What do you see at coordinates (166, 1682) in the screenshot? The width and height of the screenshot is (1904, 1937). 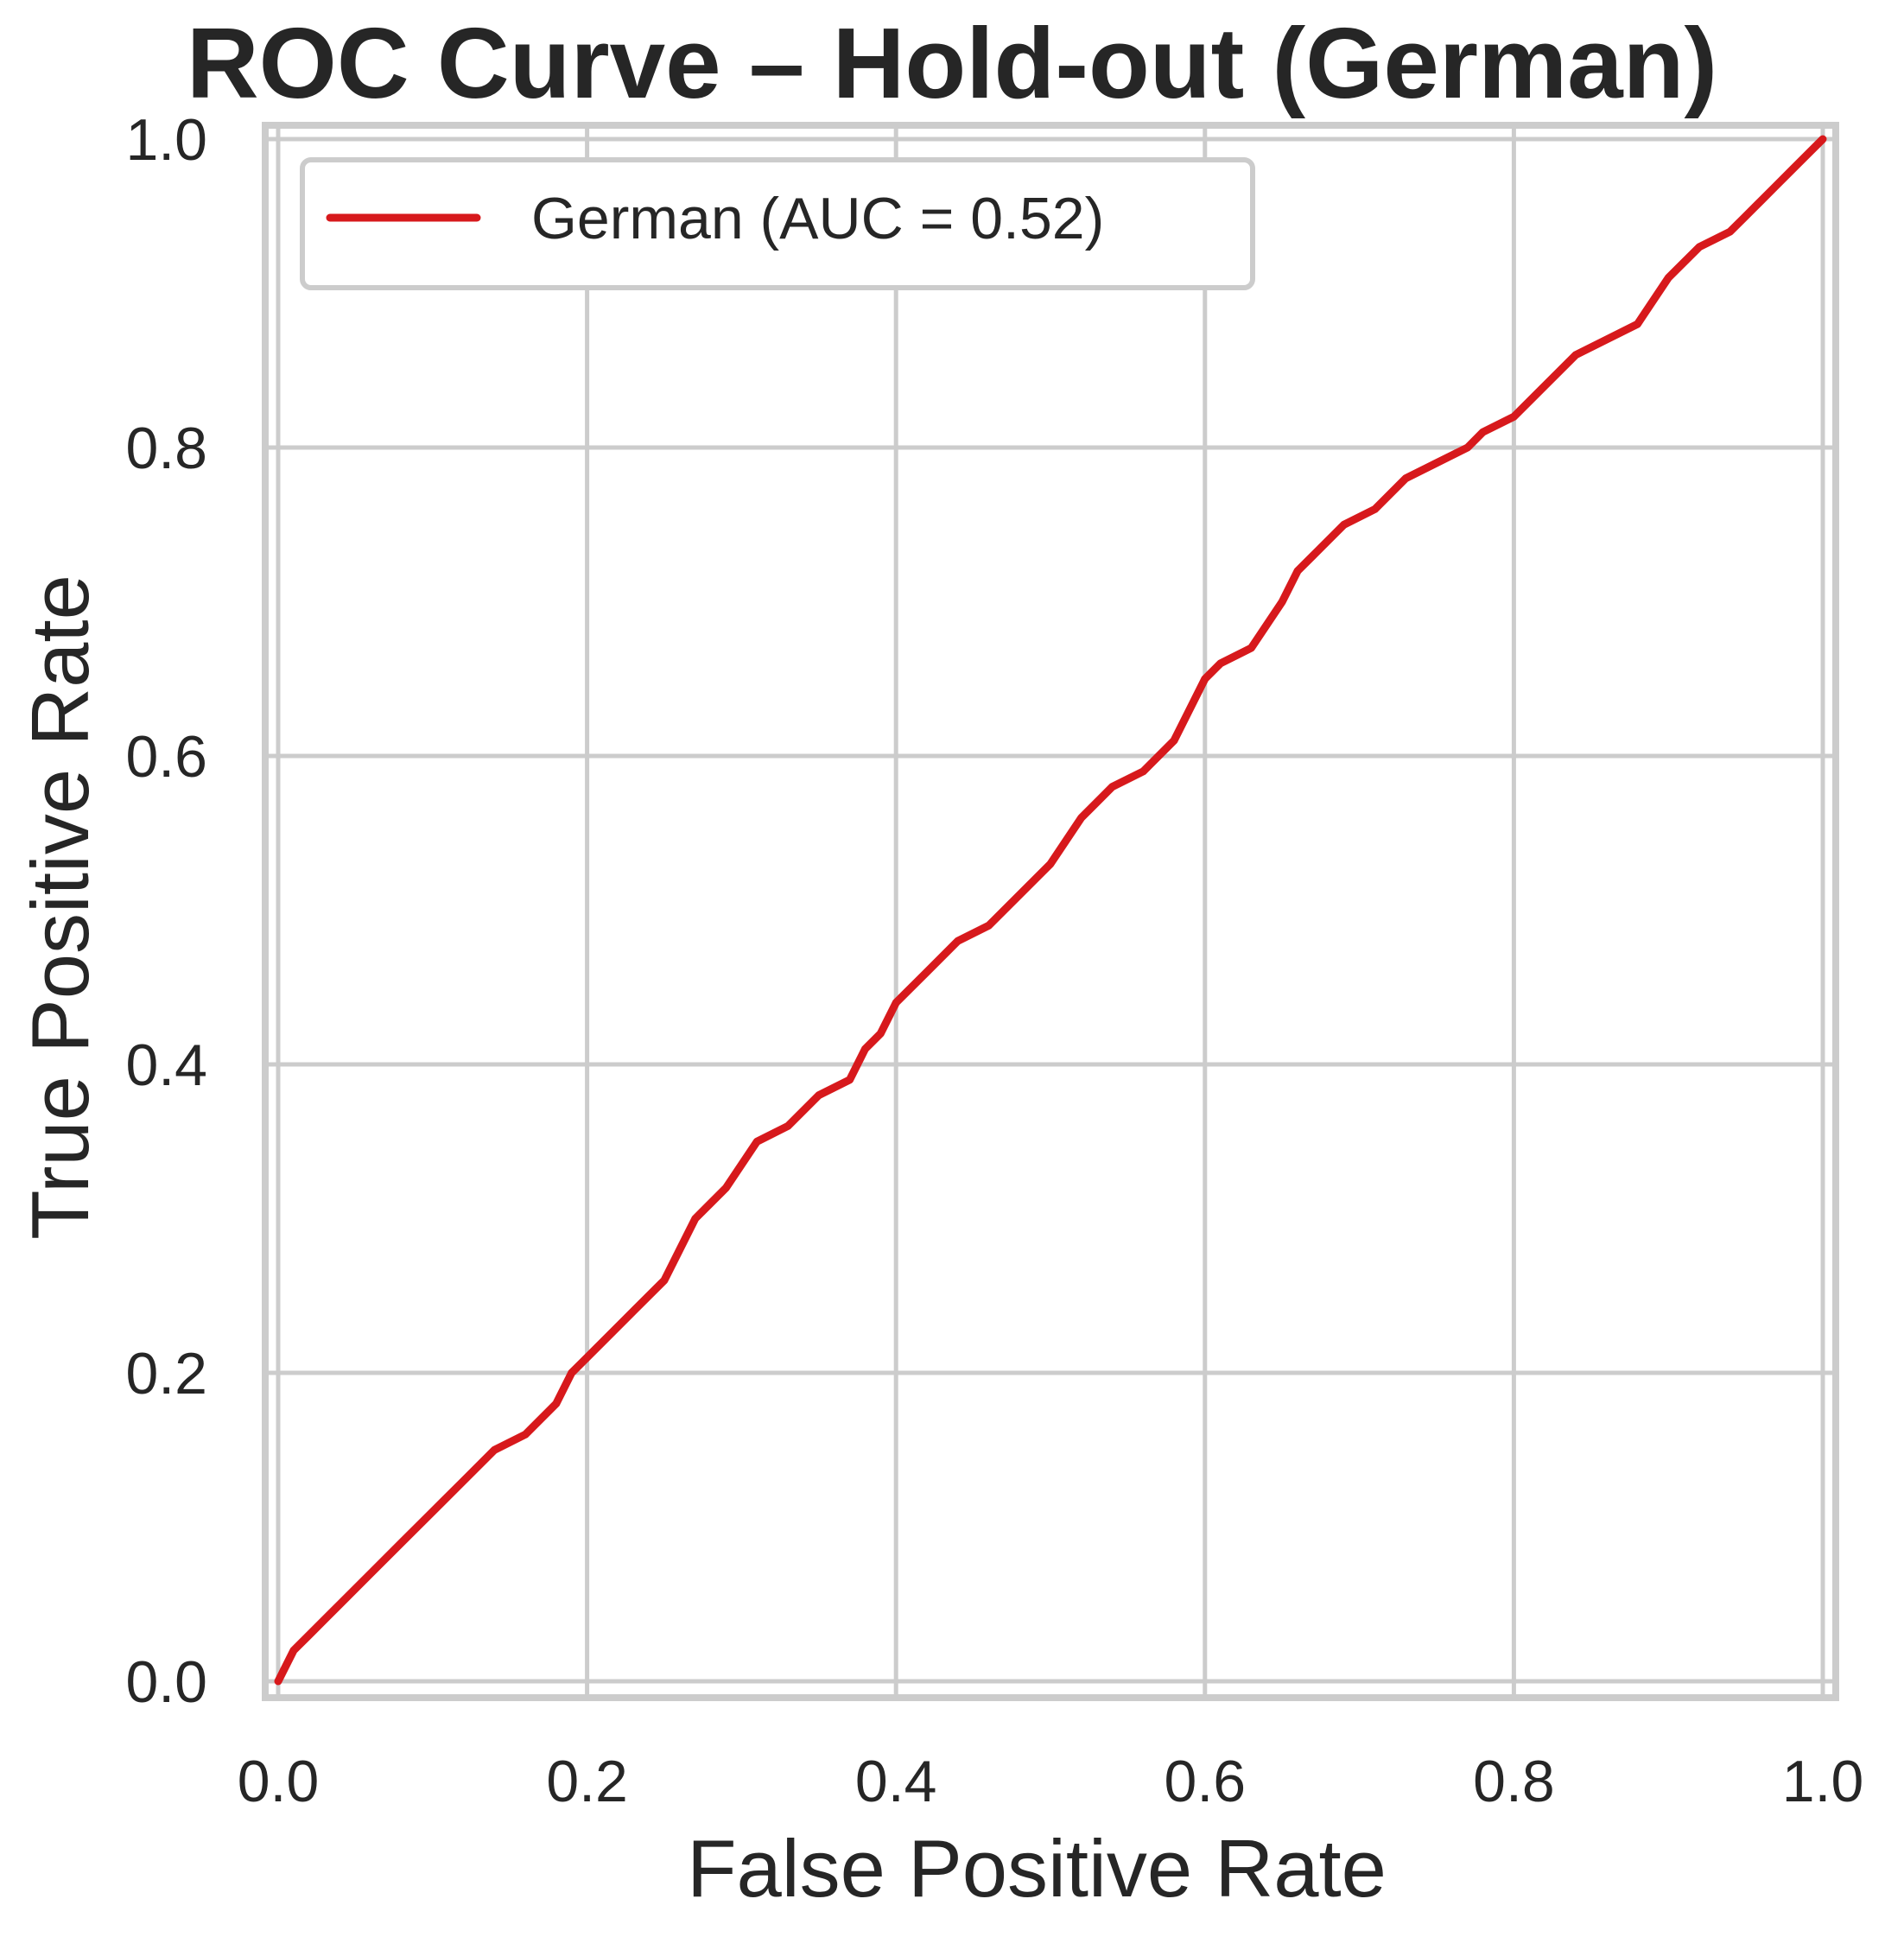 I see `y-tick-label: 0.0` at bounding box center [166, 1682].